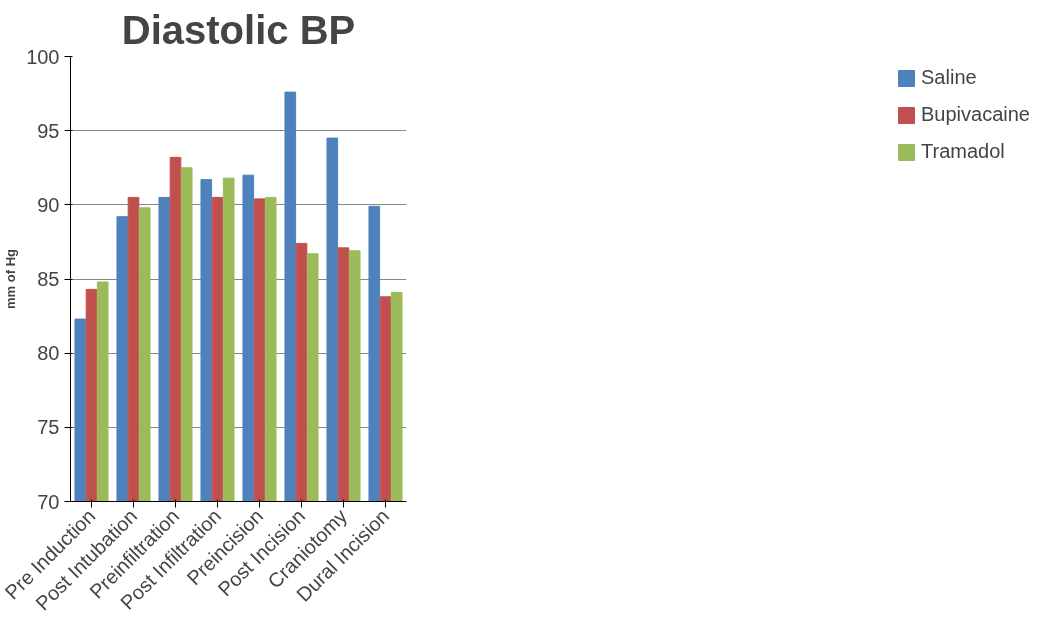 The image size is (1055, 635). What do you see at coordinates (48, 130) in the screenshot?
I see `y-tick-label: 95` at bounding box center [48, 130].